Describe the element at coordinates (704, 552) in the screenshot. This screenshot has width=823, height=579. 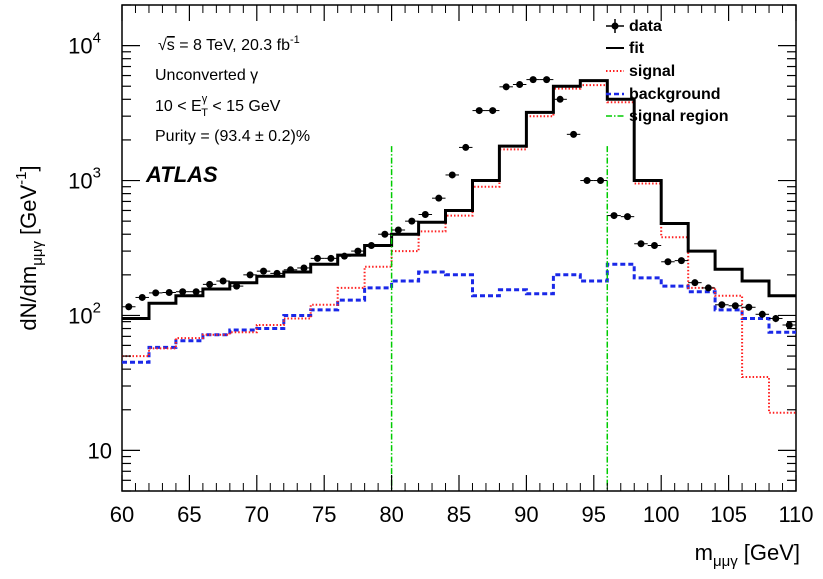
I see `x-axis-title-main: m` at that location.